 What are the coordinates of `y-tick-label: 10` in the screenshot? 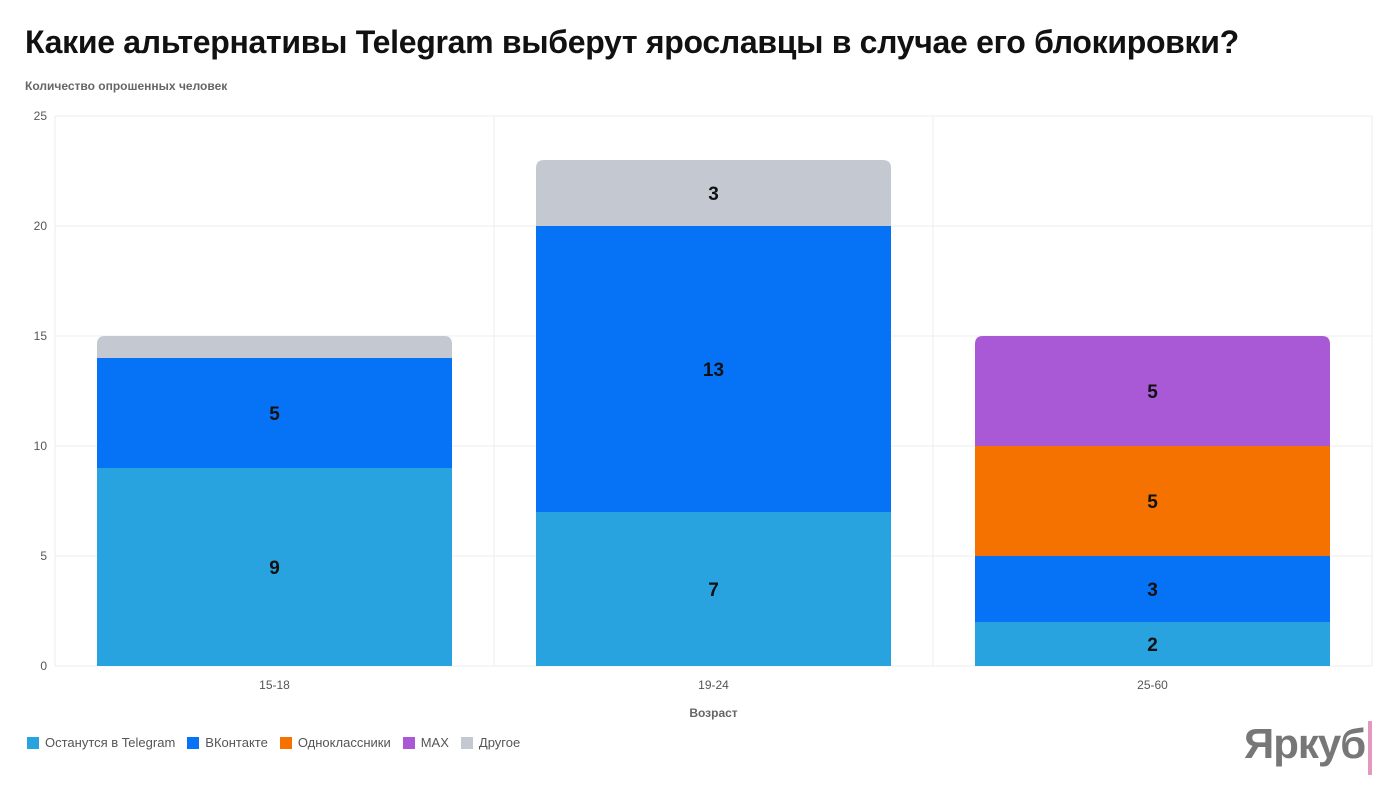 It's located at (41, 446).